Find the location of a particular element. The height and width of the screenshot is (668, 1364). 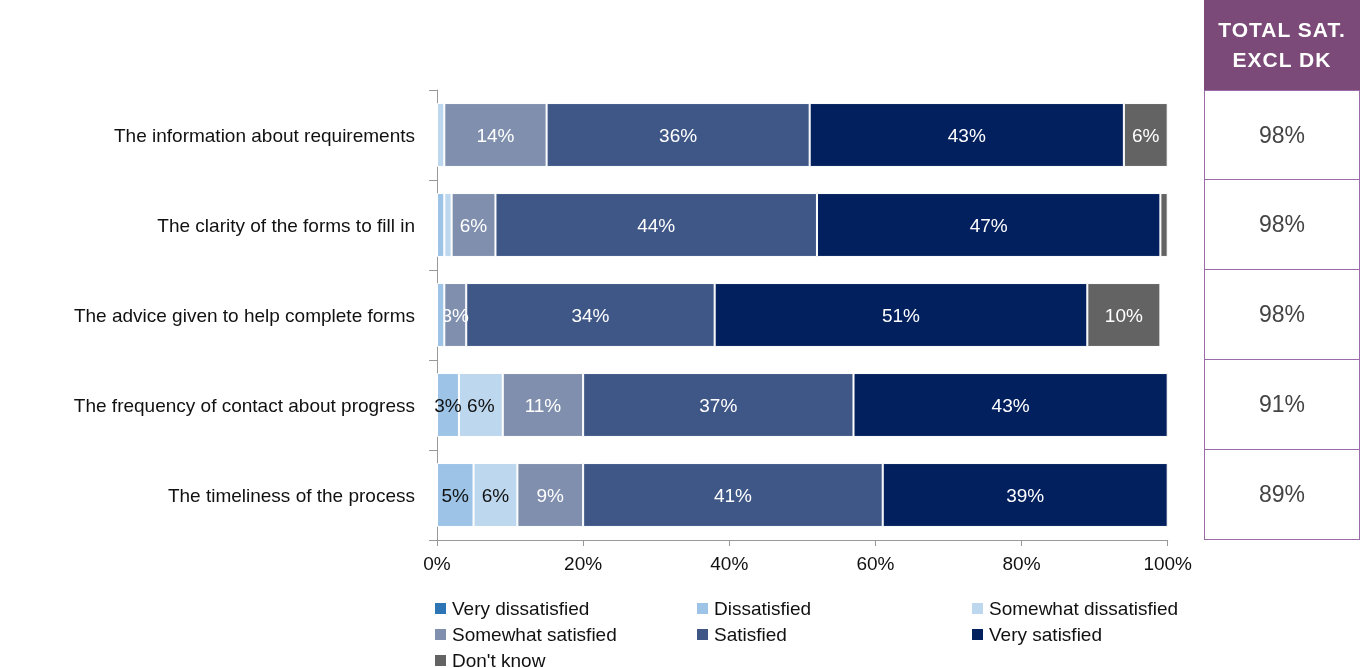

data-label: 51% is located at coordinates (901, 315).